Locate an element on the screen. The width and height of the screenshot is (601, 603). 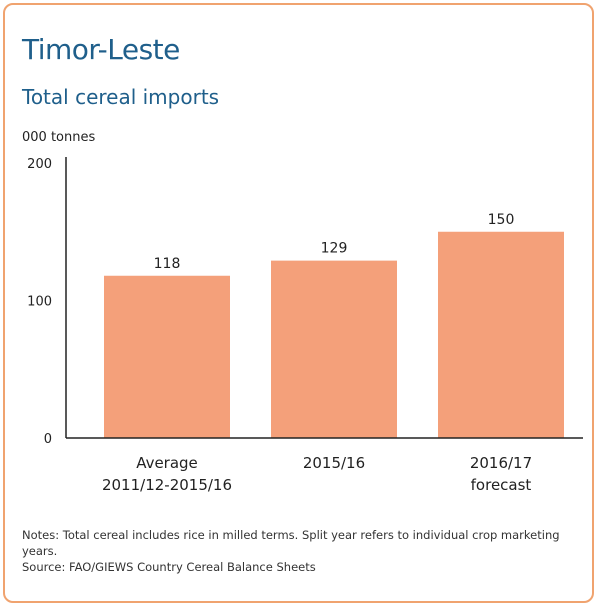
chart-subtitle: Total cereal imports is located at coordinates (121, 97).